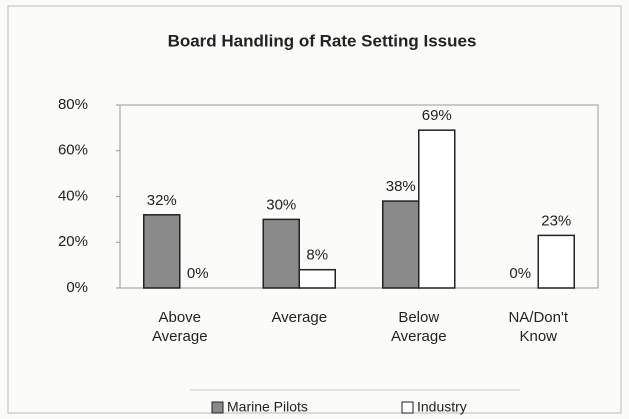 Image resolution: width=629 pixels, height=419 pixels. Describe the element at coordinates (299, 317) in the screenshot. I see `x-tick-label: Average` at that location.